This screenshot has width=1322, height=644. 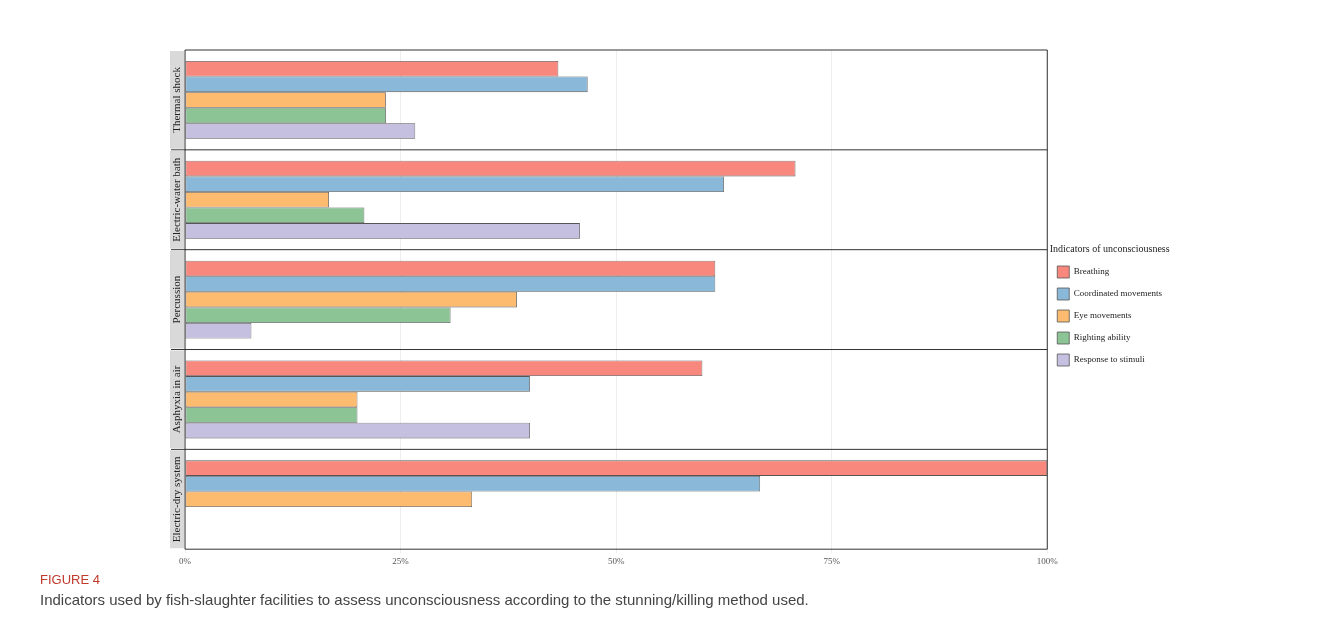 I want to click on x-tick-label: 75%, so click(x=832, y=560).